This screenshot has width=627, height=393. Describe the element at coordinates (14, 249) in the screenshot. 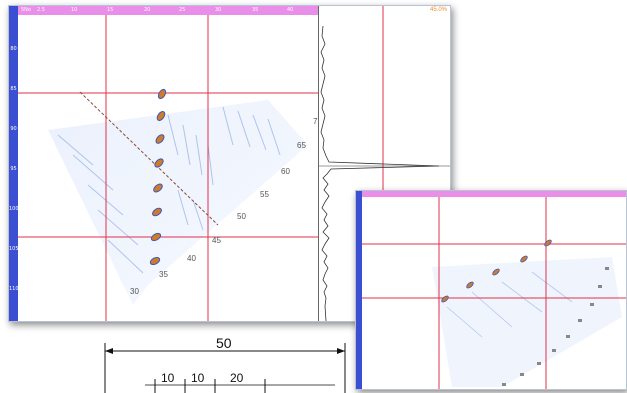

I see `left-ruler-tick: 105` at that location.